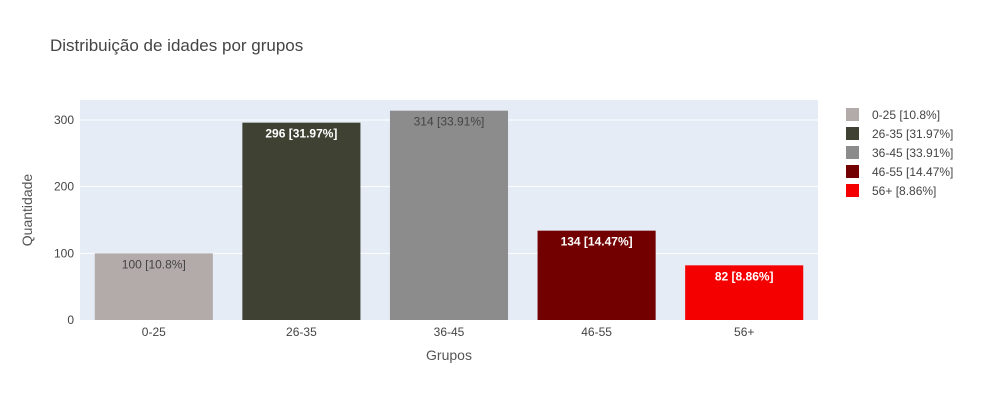 The width and height of the screenshot is (989, 400). Describe the element at coordinates (64, 120) in the screenshot. I see `y-tick-label: 300` at that location.